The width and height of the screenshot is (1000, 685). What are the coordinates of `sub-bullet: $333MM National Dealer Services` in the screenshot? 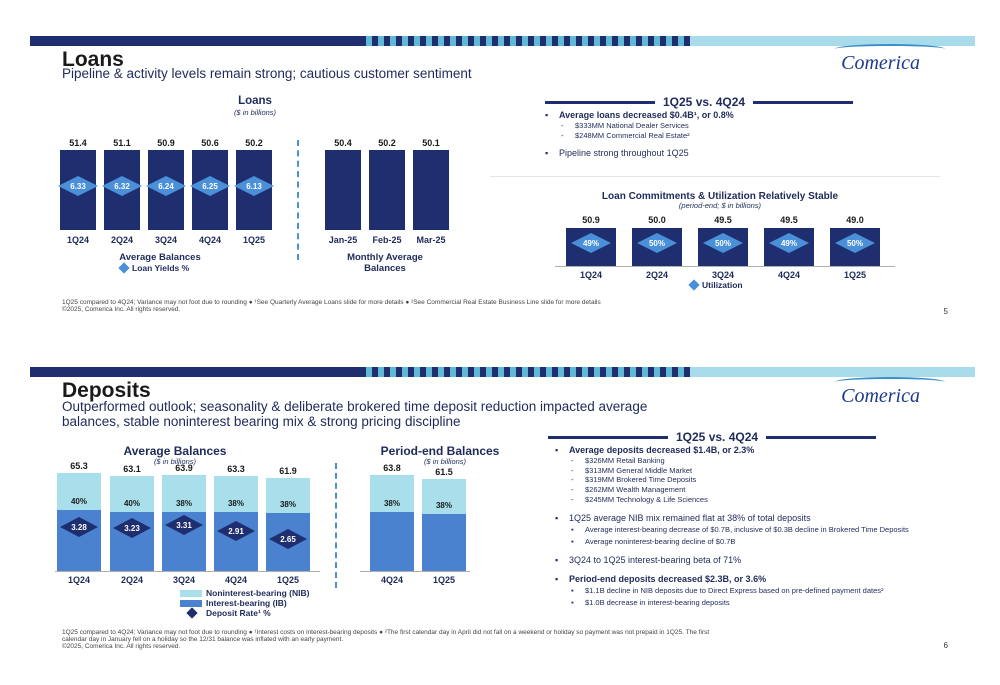 It's located at (745, 126).